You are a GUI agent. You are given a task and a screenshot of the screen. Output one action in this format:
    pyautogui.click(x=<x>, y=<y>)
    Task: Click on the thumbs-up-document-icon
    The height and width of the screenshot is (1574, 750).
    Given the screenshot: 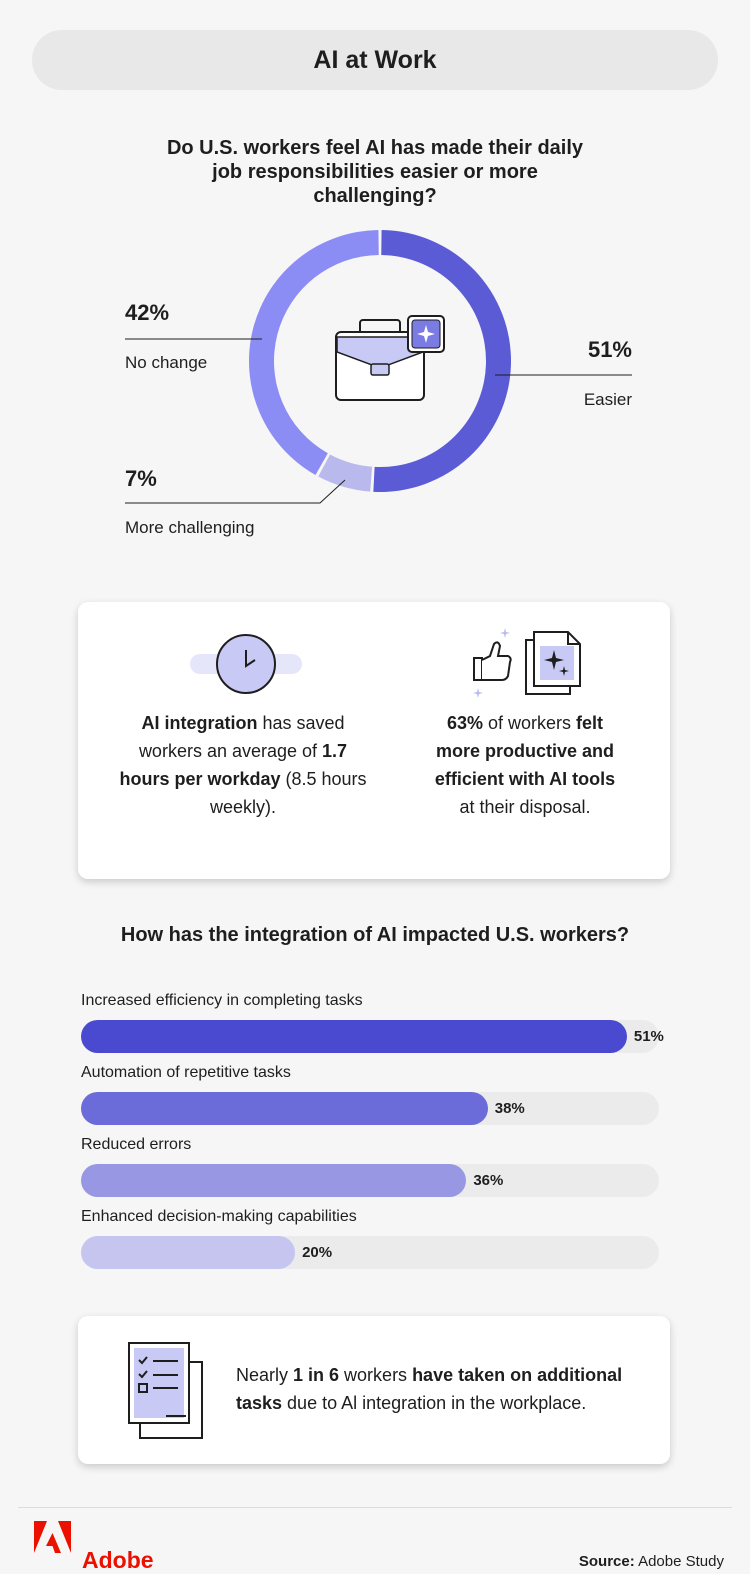 What is the action you would take?
    pyautogui.click(x=527, y=663)
    